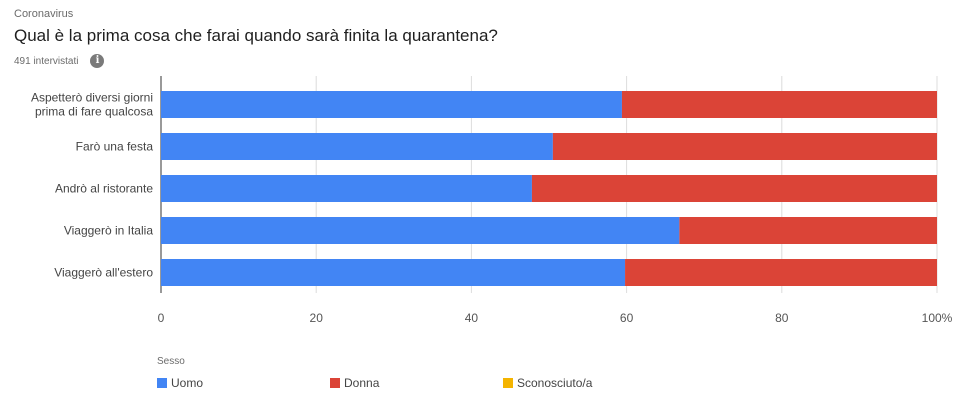  What do you see at coordinates (555, 318) in the screenshot?
I see `x-axis-ticks: 0 20 40 60 80 100%` at bounding box center [555, 318].